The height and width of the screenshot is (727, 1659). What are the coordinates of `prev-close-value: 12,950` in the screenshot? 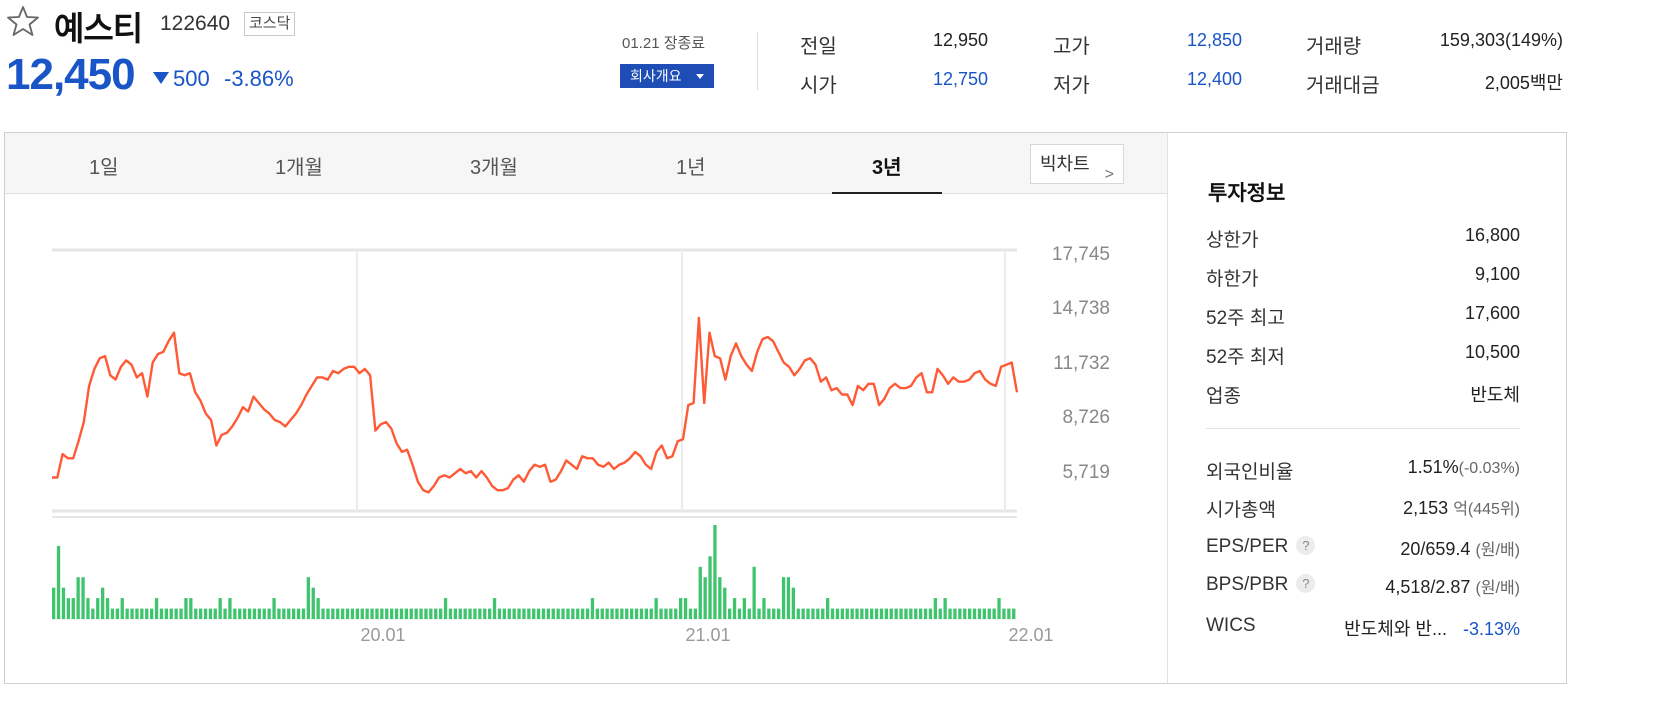 It's located at (960, 40).